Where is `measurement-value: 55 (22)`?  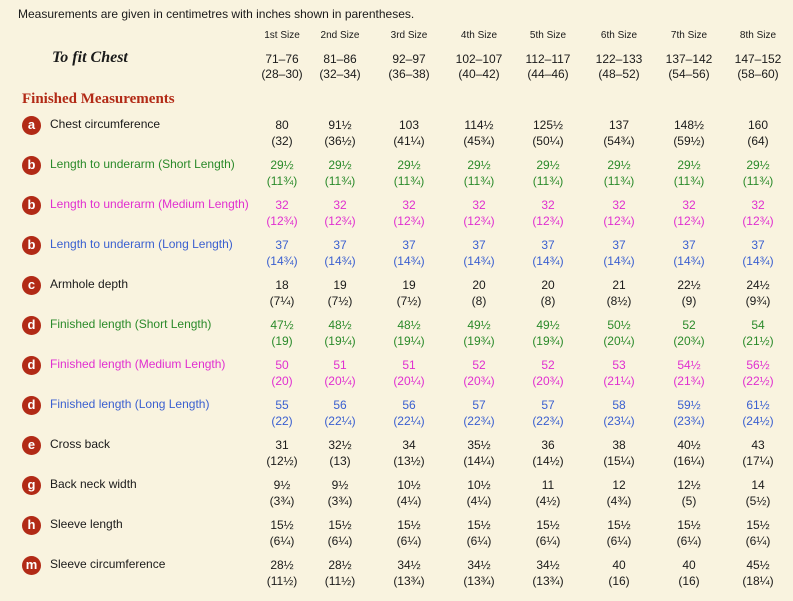 measurement-value: 55 (22) is located at coordinates (282, 413).